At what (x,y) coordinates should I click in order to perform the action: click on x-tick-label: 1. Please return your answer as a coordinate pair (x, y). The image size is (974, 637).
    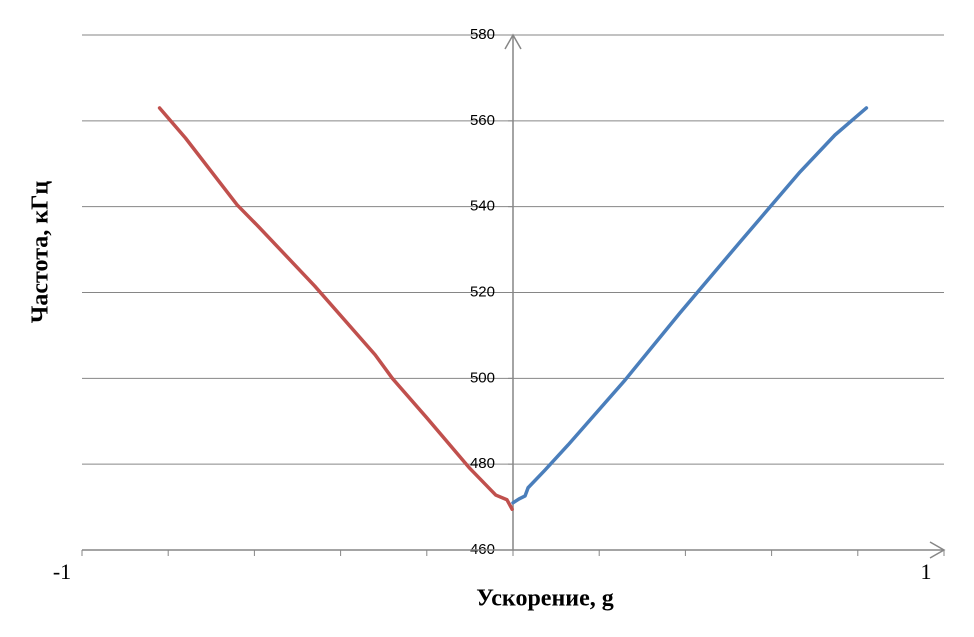
    Looking at the image, I should click on (926, 571).